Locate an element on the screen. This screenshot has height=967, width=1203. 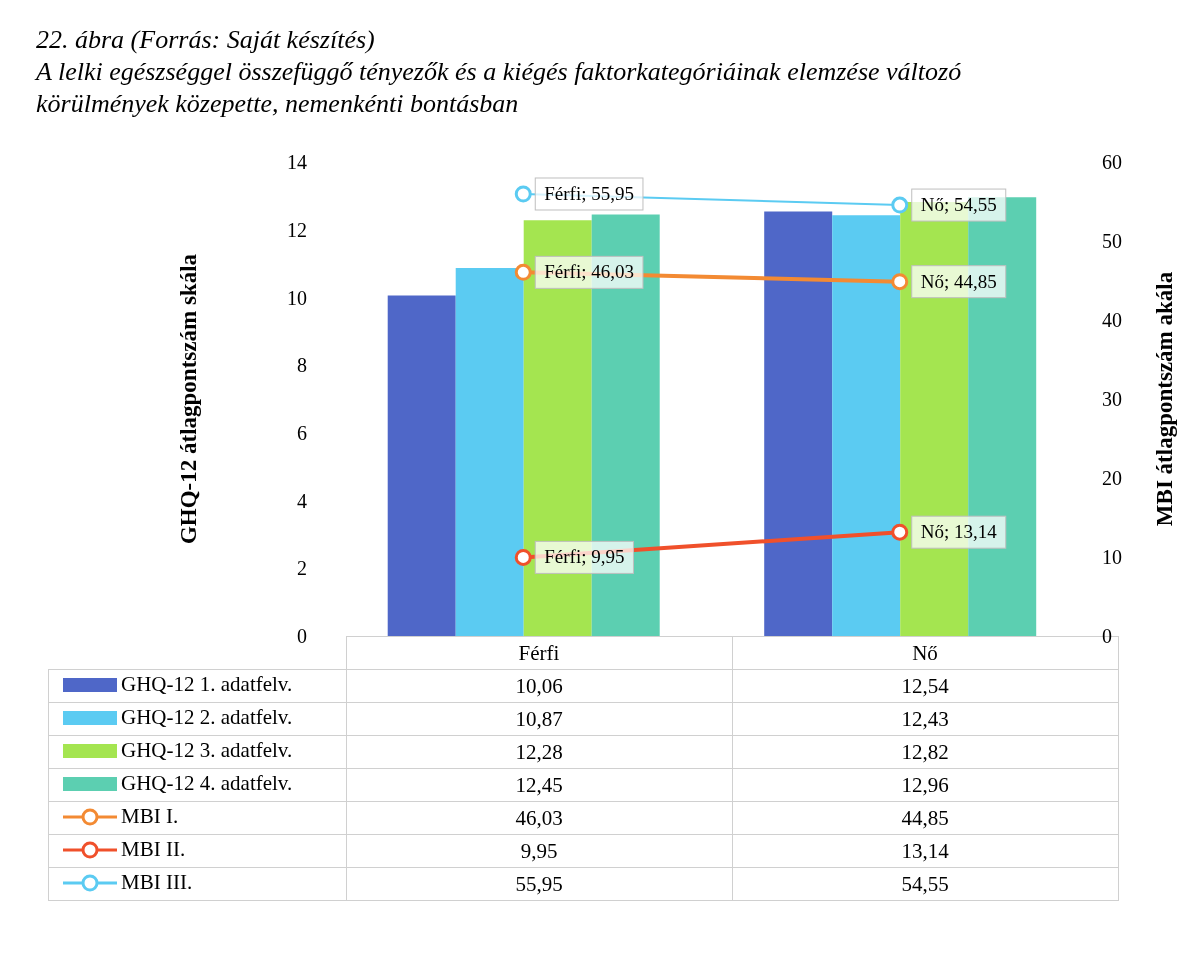
y-tick-label: 6 is located at coordinates (302, 432).